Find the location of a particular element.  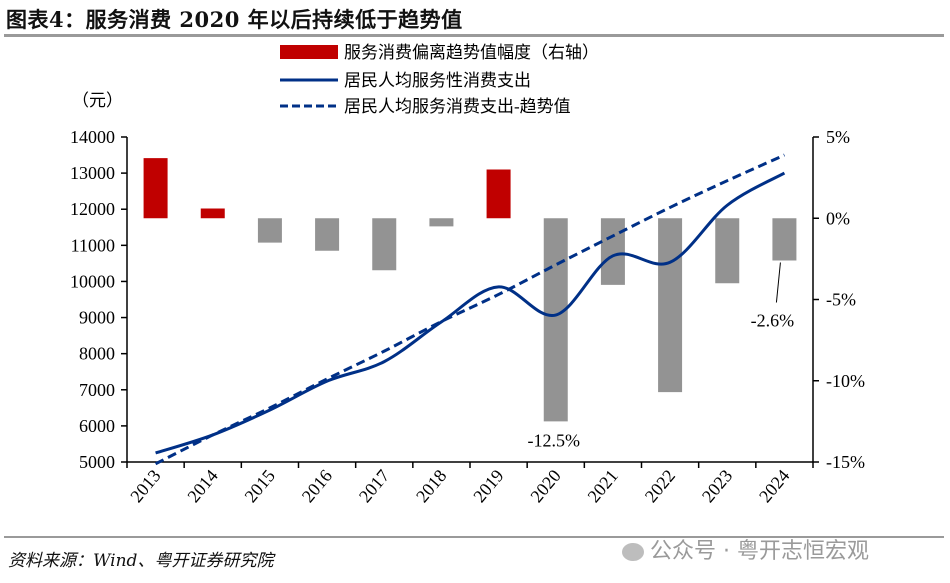

x-axis-tick-label: 2017 is located at coordinates (374, 486).